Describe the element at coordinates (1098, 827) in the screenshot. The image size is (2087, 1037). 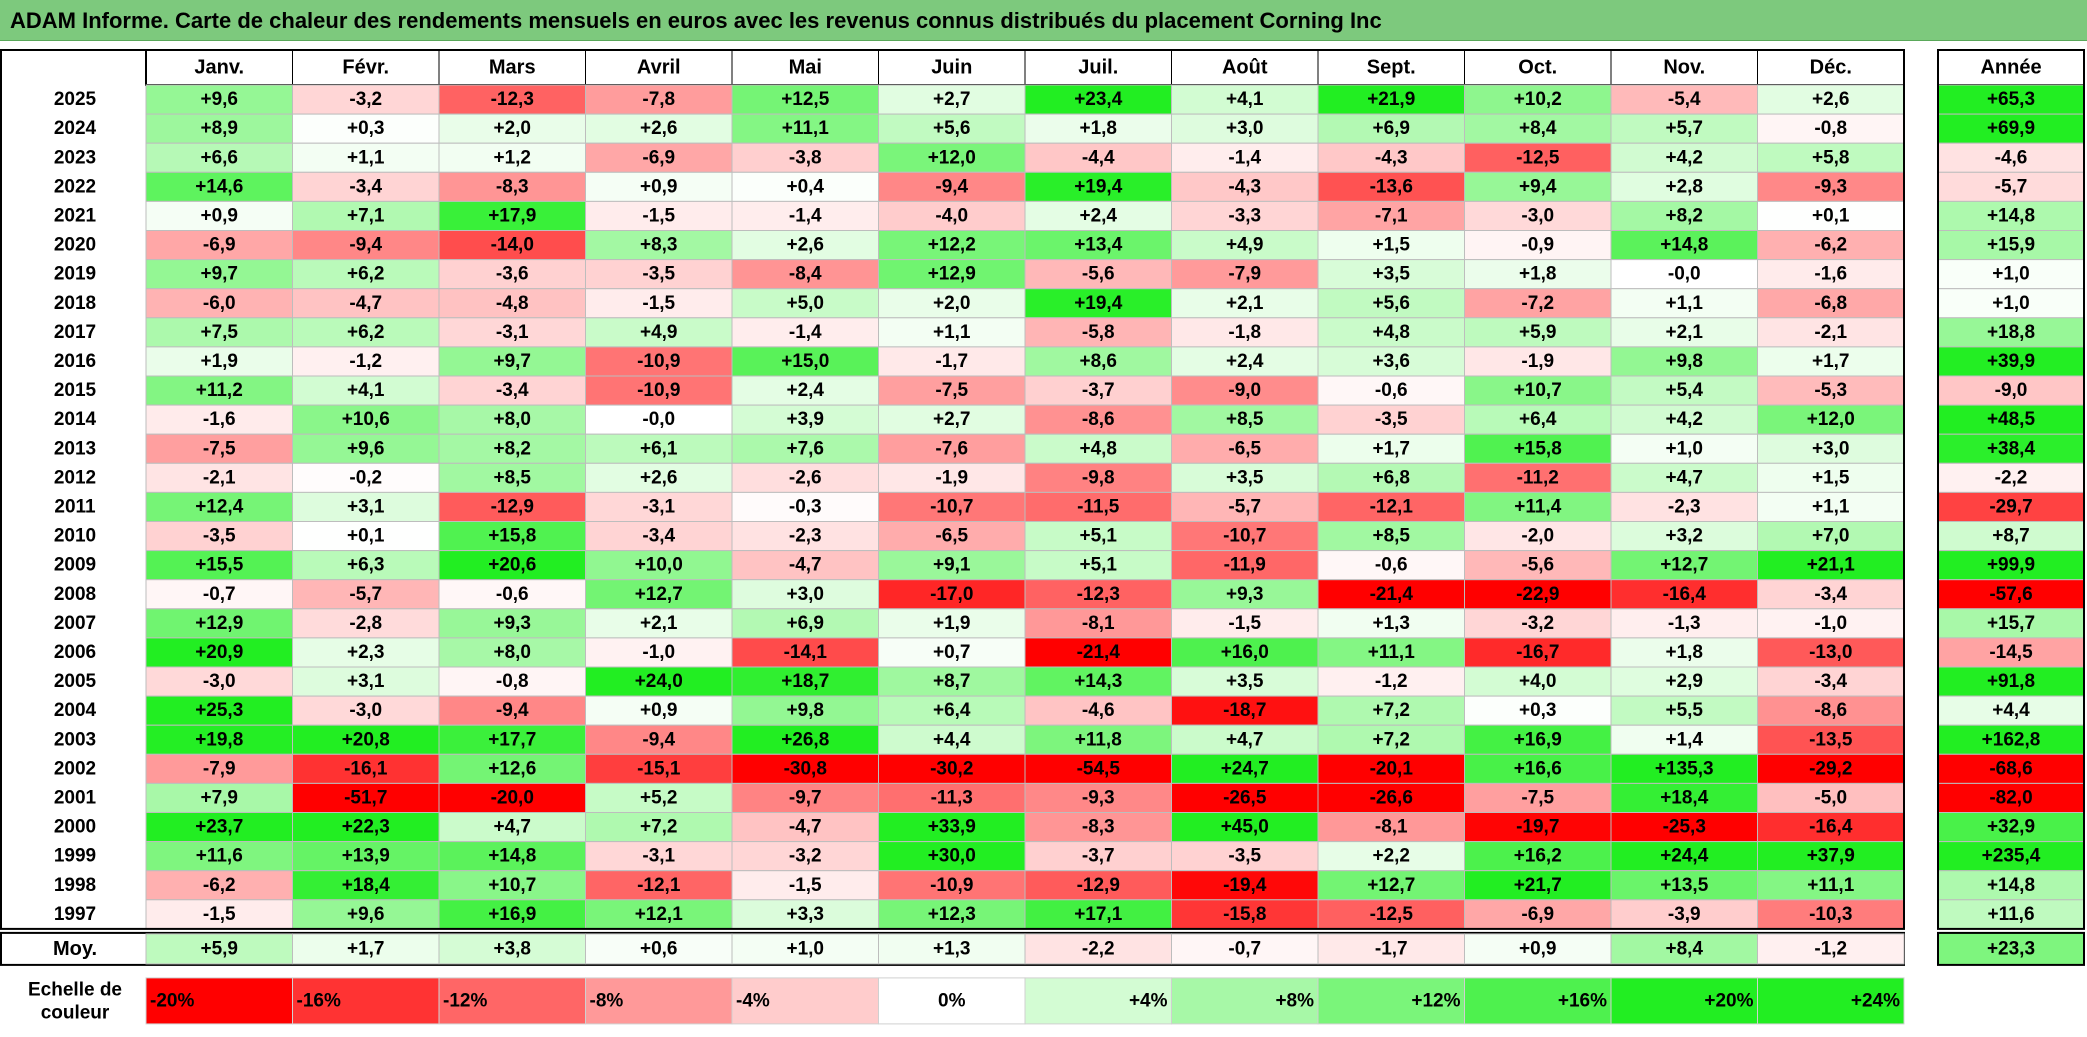
I see `heatmap-cell-label: -8,3` at that location.